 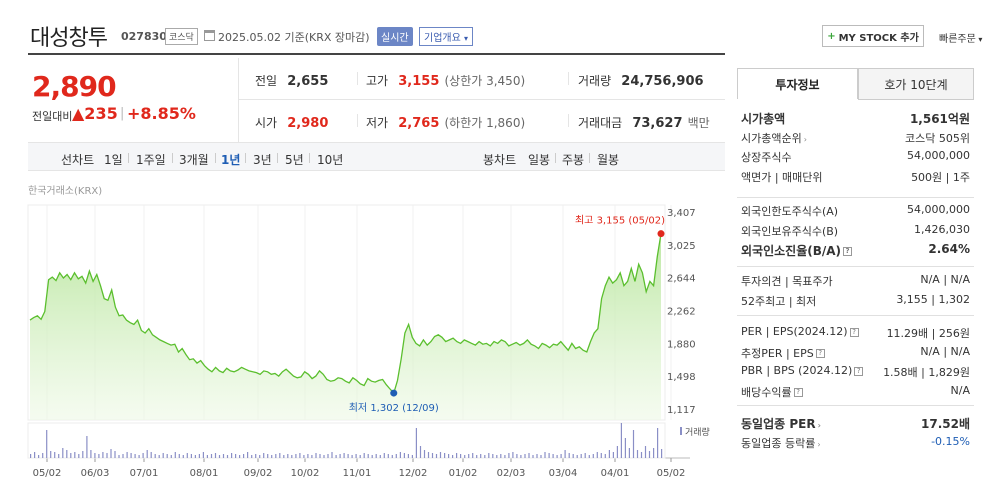 I want to click on info-row: 액면가 | 매매단위 500원 | 1주, so click(x=855, y=177).